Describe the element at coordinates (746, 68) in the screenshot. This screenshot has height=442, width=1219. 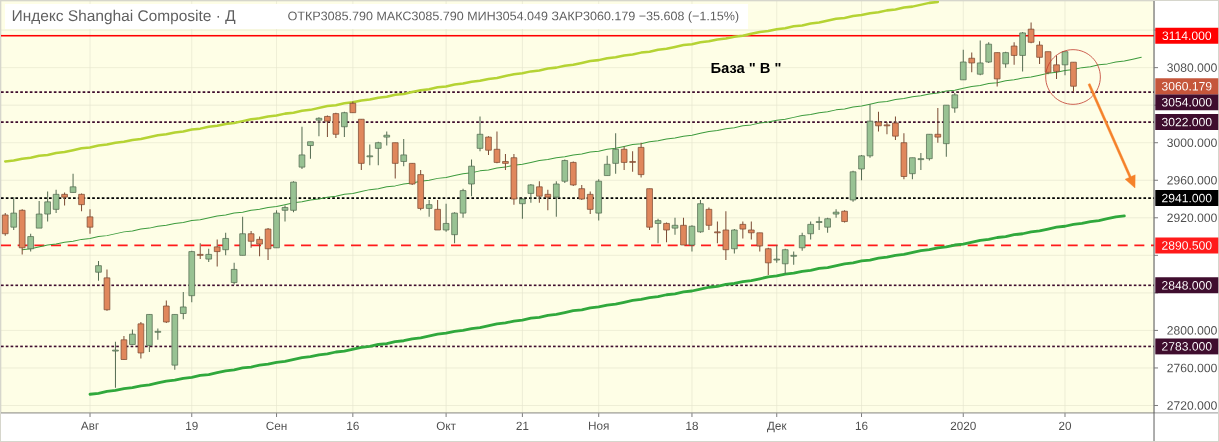
I see `annotation: База " В "` at that location.